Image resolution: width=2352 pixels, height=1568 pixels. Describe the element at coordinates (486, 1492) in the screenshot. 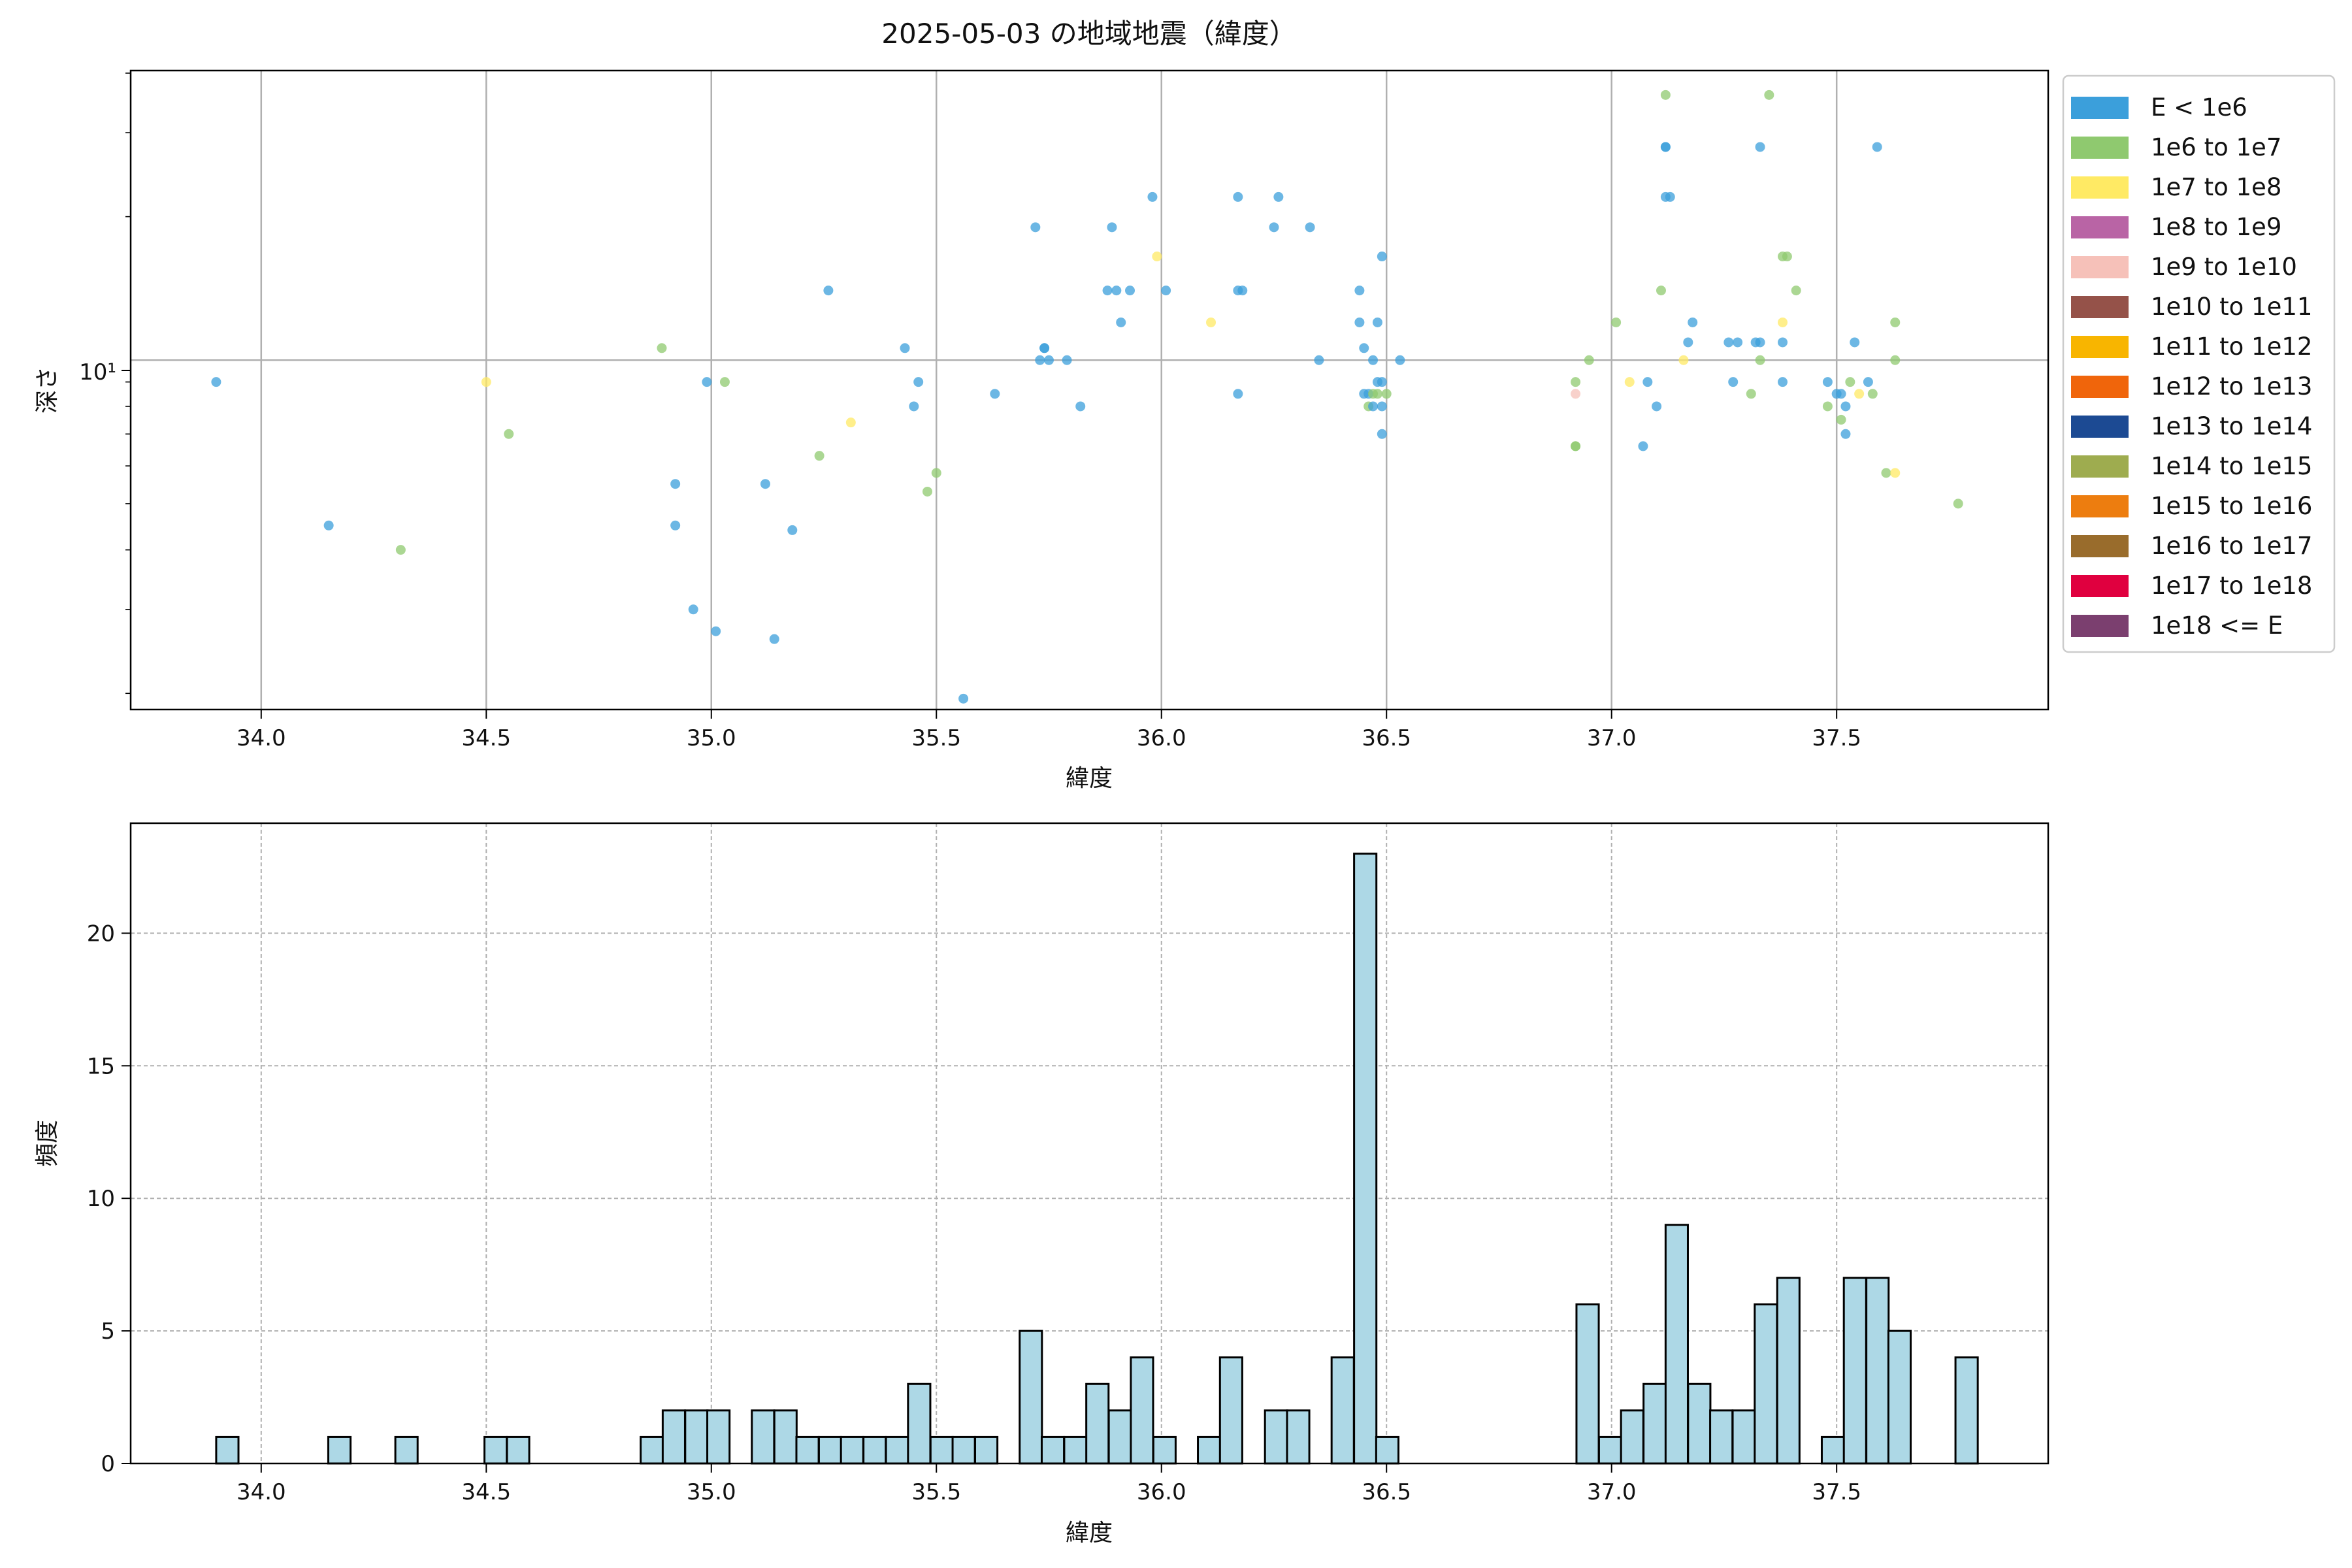

I see `histogram-x-tick-label: 34.5` at that location.